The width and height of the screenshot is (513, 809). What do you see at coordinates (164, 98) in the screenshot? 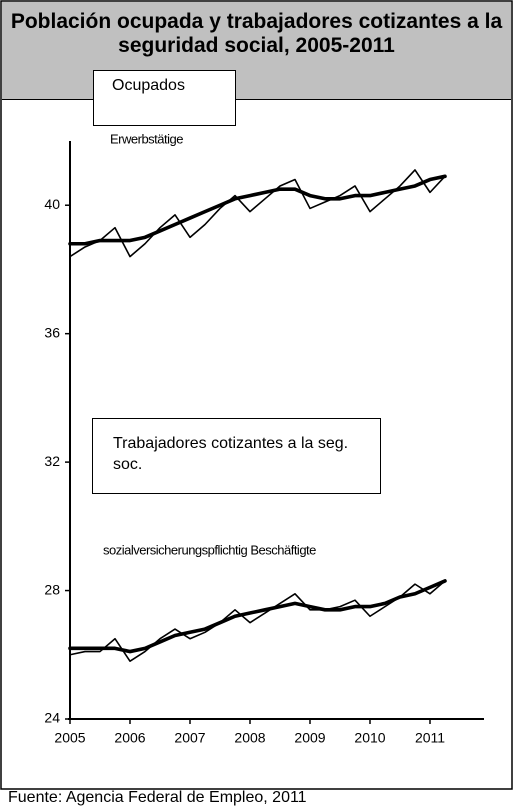
I see `annotation: Ocupados` at bounding box center [164, 98].